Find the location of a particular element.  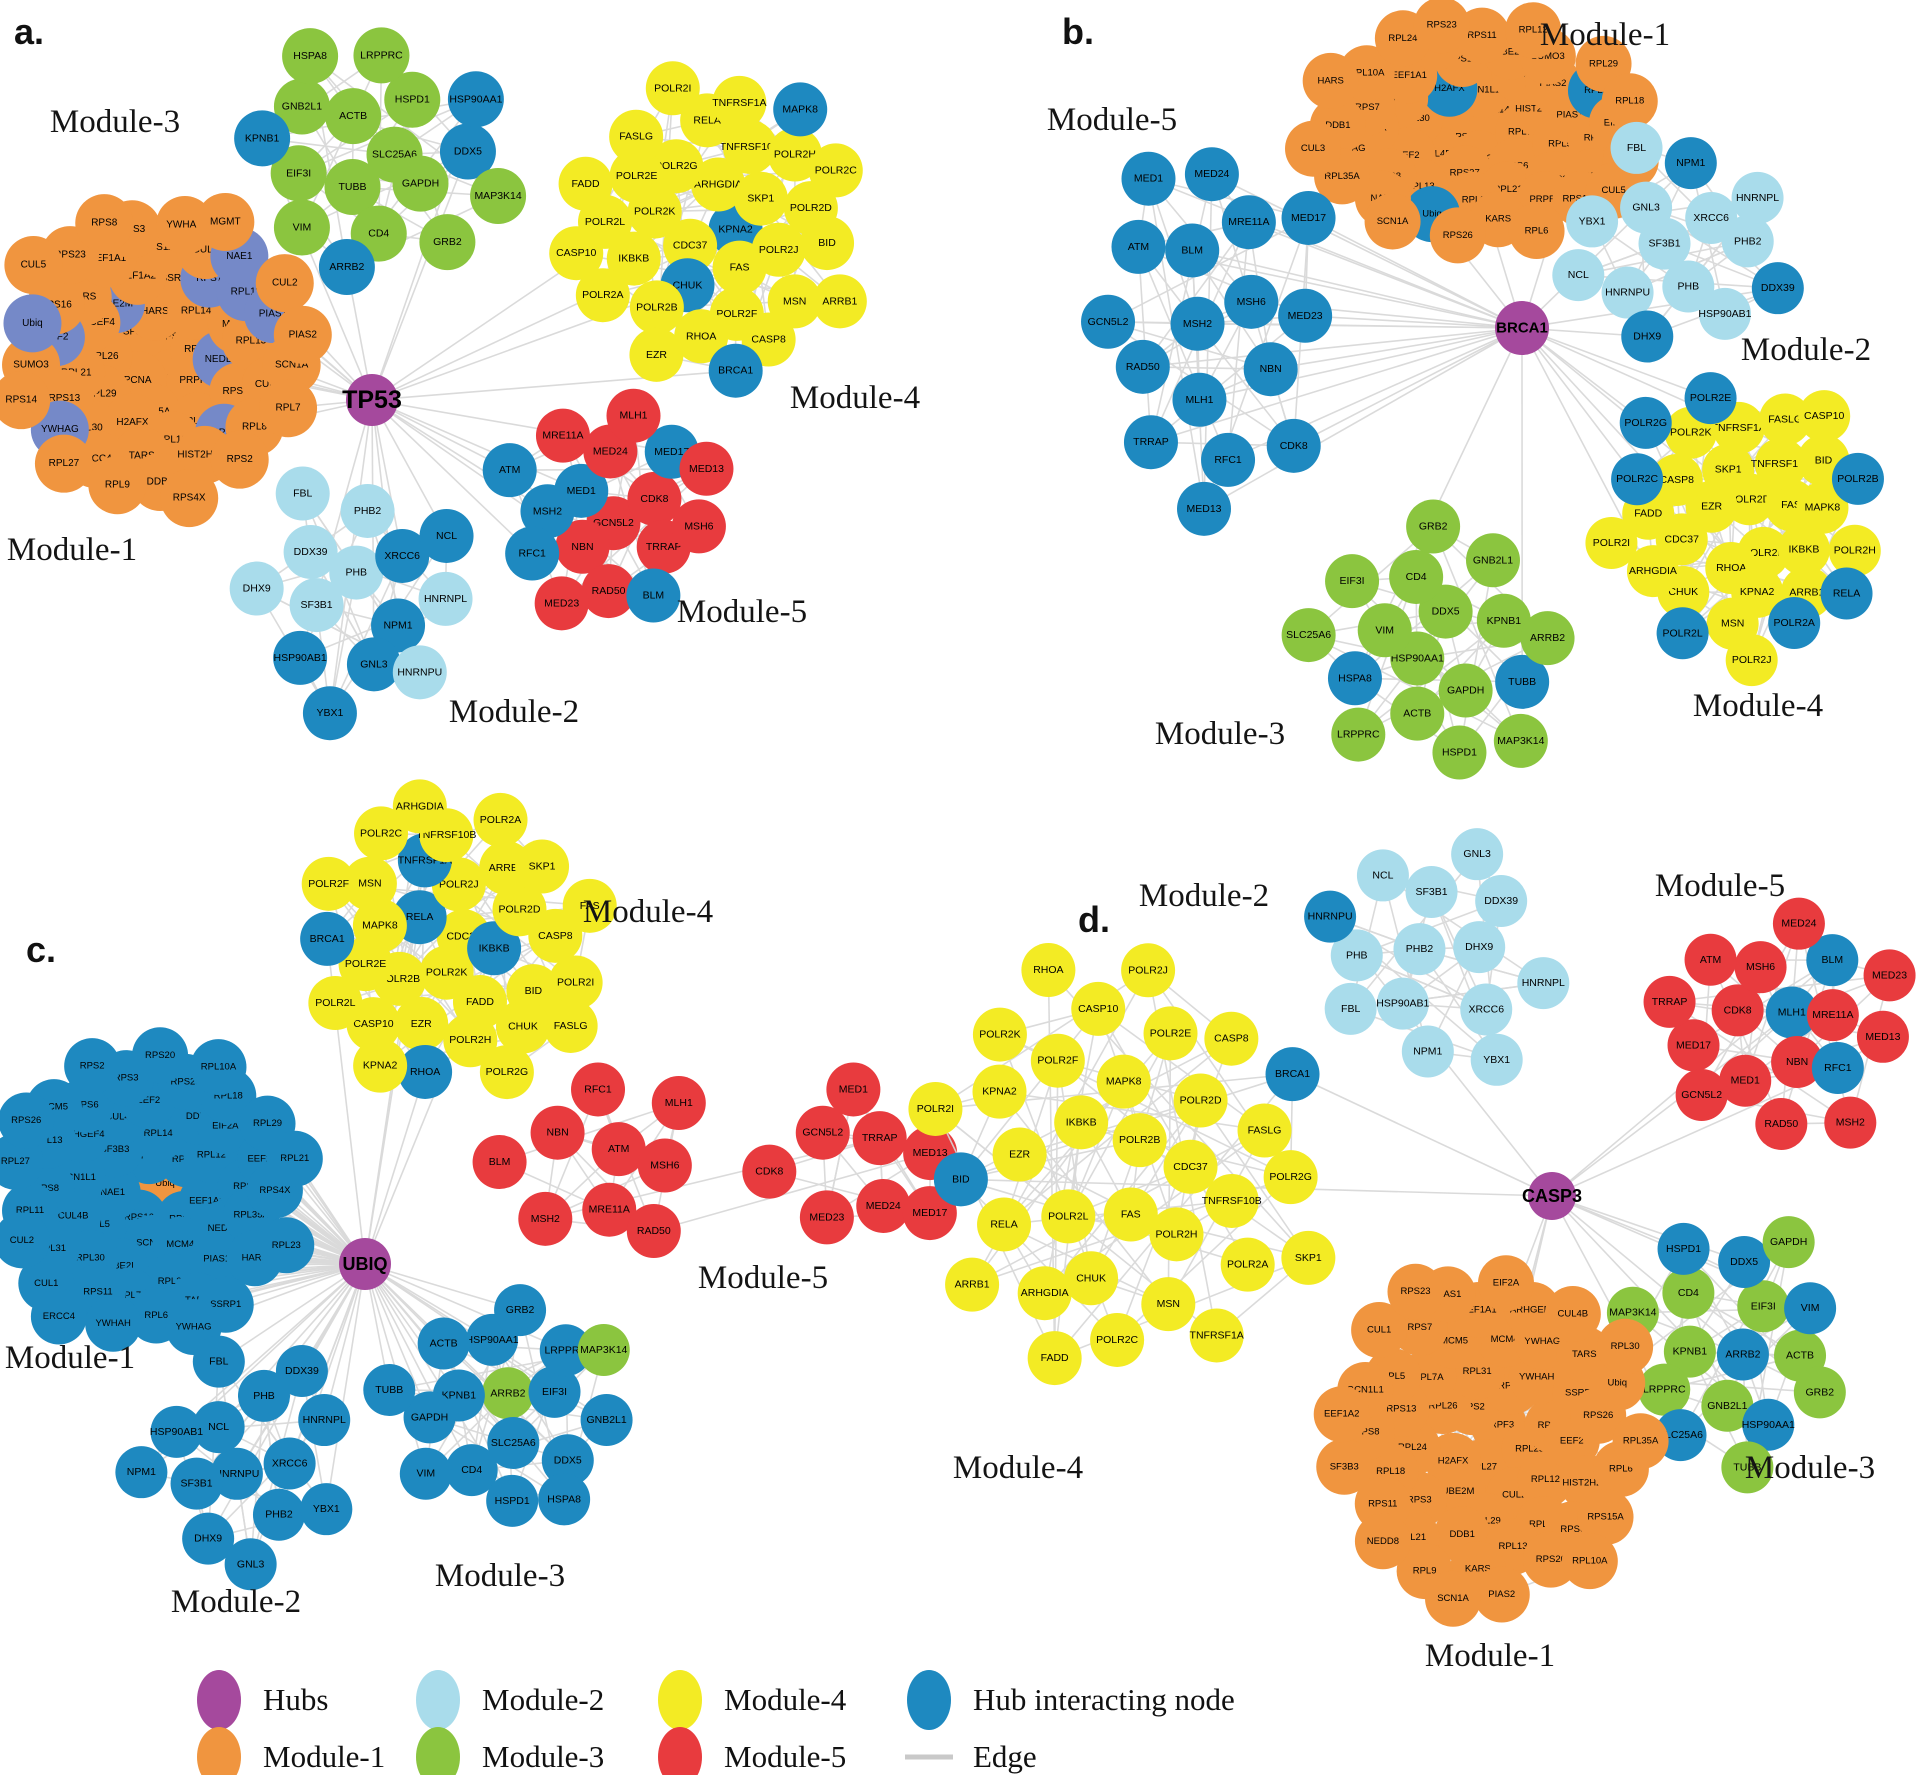

hub-label: CASP3 is located at coordinates (1552, 1196).